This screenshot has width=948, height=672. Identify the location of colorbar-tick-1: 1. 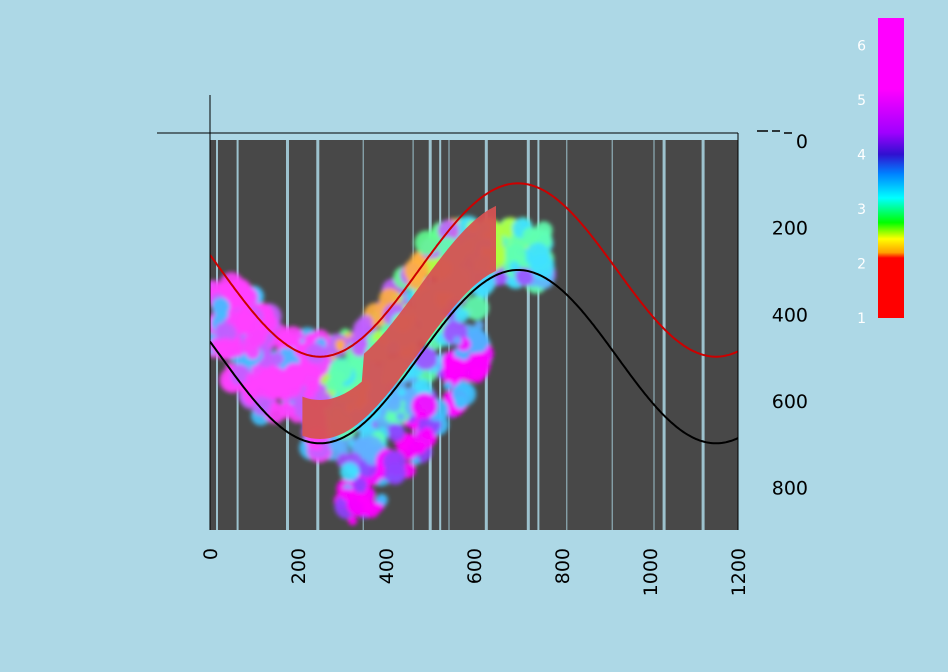
(861, 319).